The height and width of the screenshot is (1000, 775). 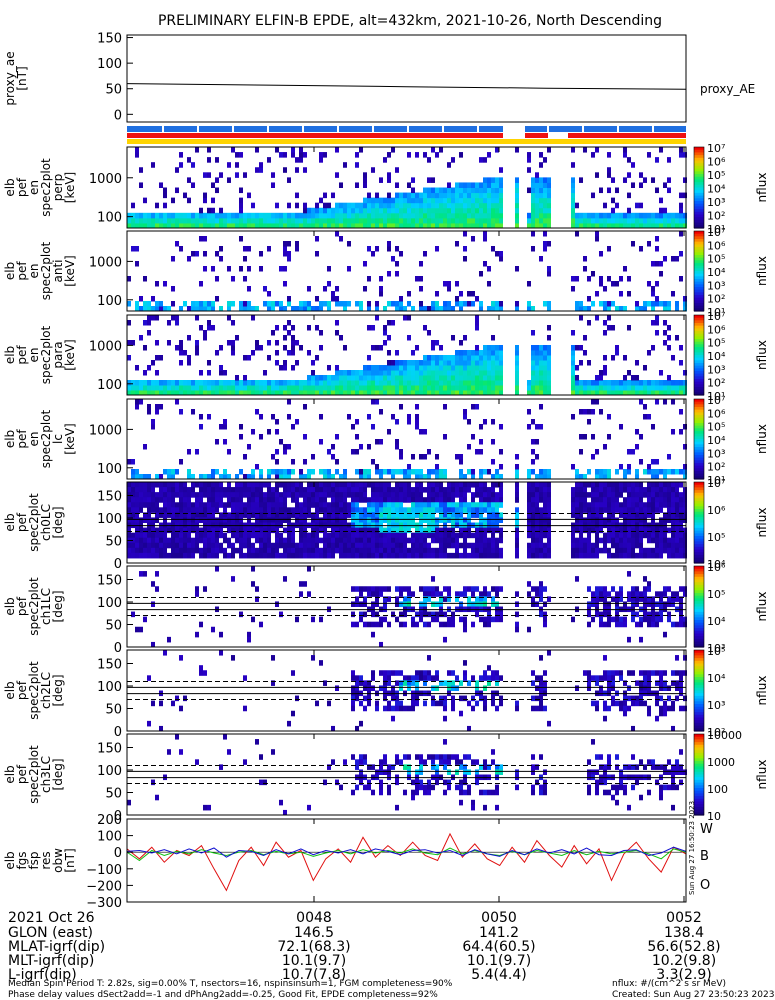 I want to click on pef-en-para-frame, so click(x=406, y=355).